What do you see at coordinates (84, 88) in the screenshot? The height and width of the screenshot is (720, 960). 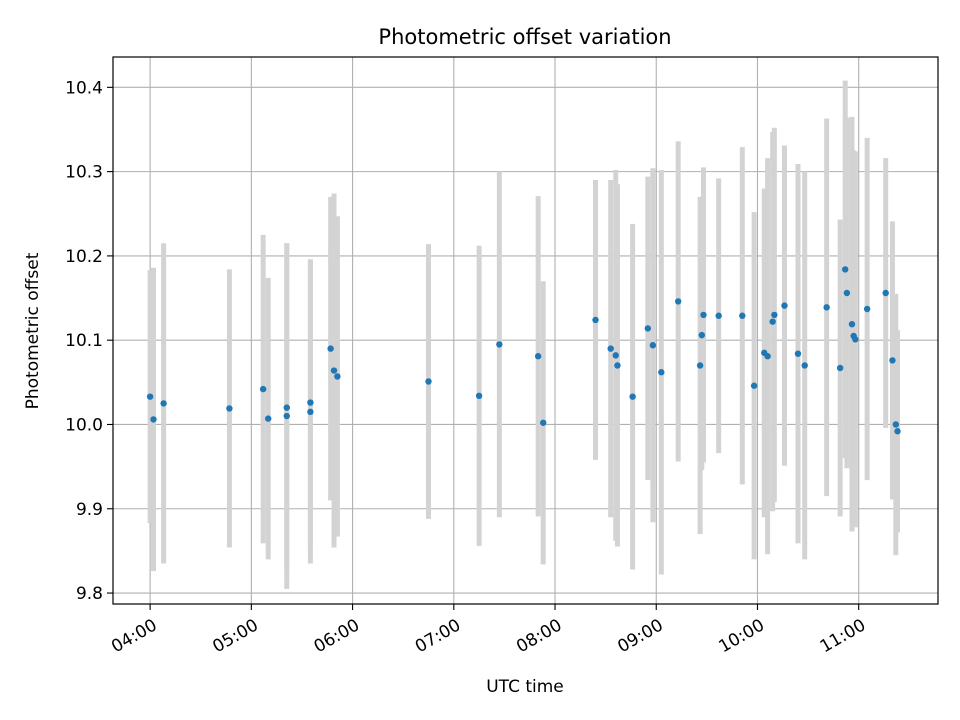 I see `y-tick-label: 10.4` at bounding box center [84, 88].